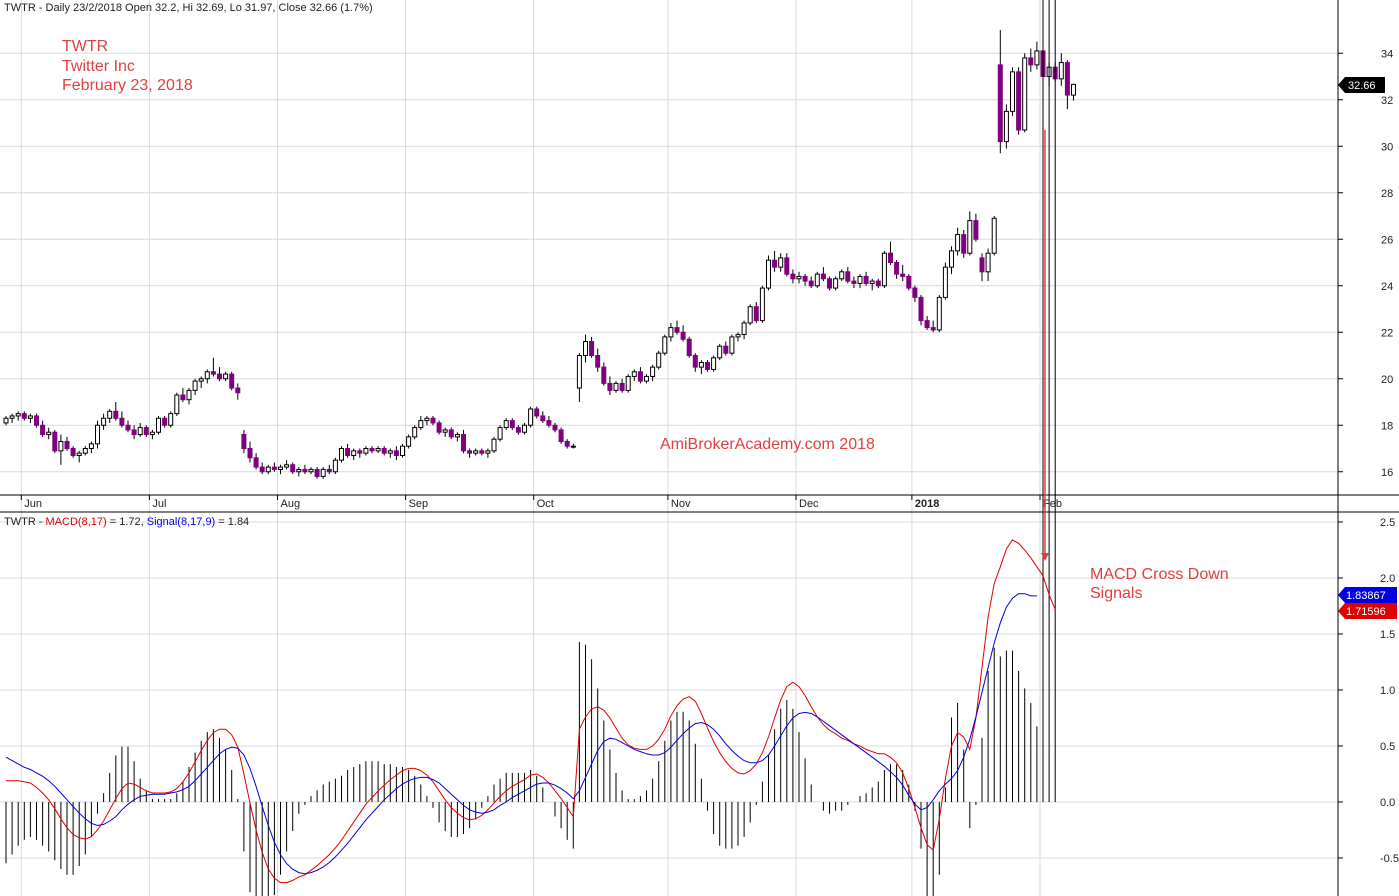  What do you see at coordinates (291, 504) in the screenshot?
I see `month-label: Aug` at bounding box center [291, 504].